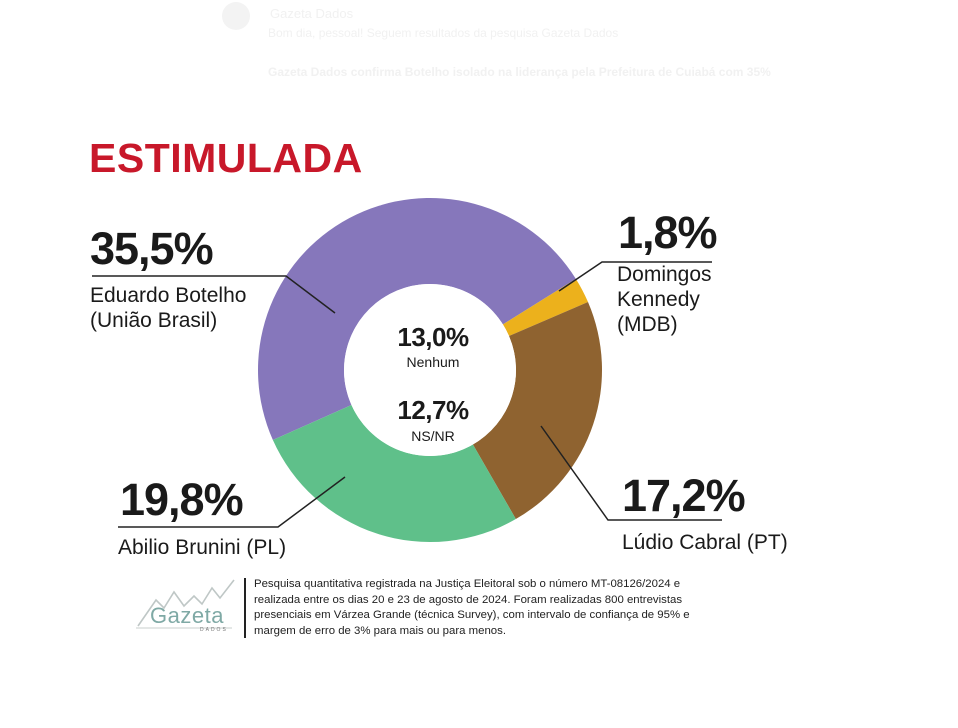 The width and height of the screenshot is (958, 728). I want to click on botelho-party: (União Brasil), so click(154, 320).